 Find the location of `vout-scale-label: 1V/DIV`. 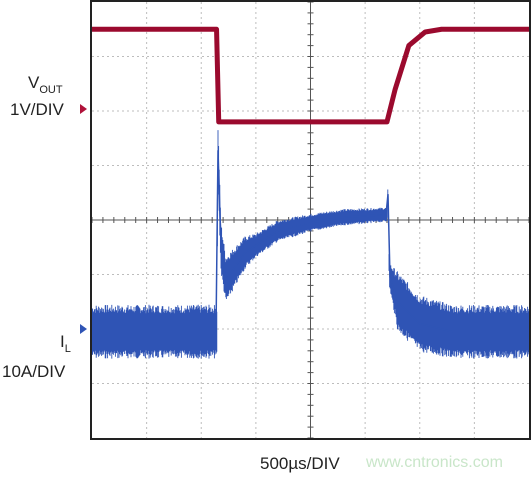

vout-scale-label: 1V/DIV is located at coordinates (37, 109).